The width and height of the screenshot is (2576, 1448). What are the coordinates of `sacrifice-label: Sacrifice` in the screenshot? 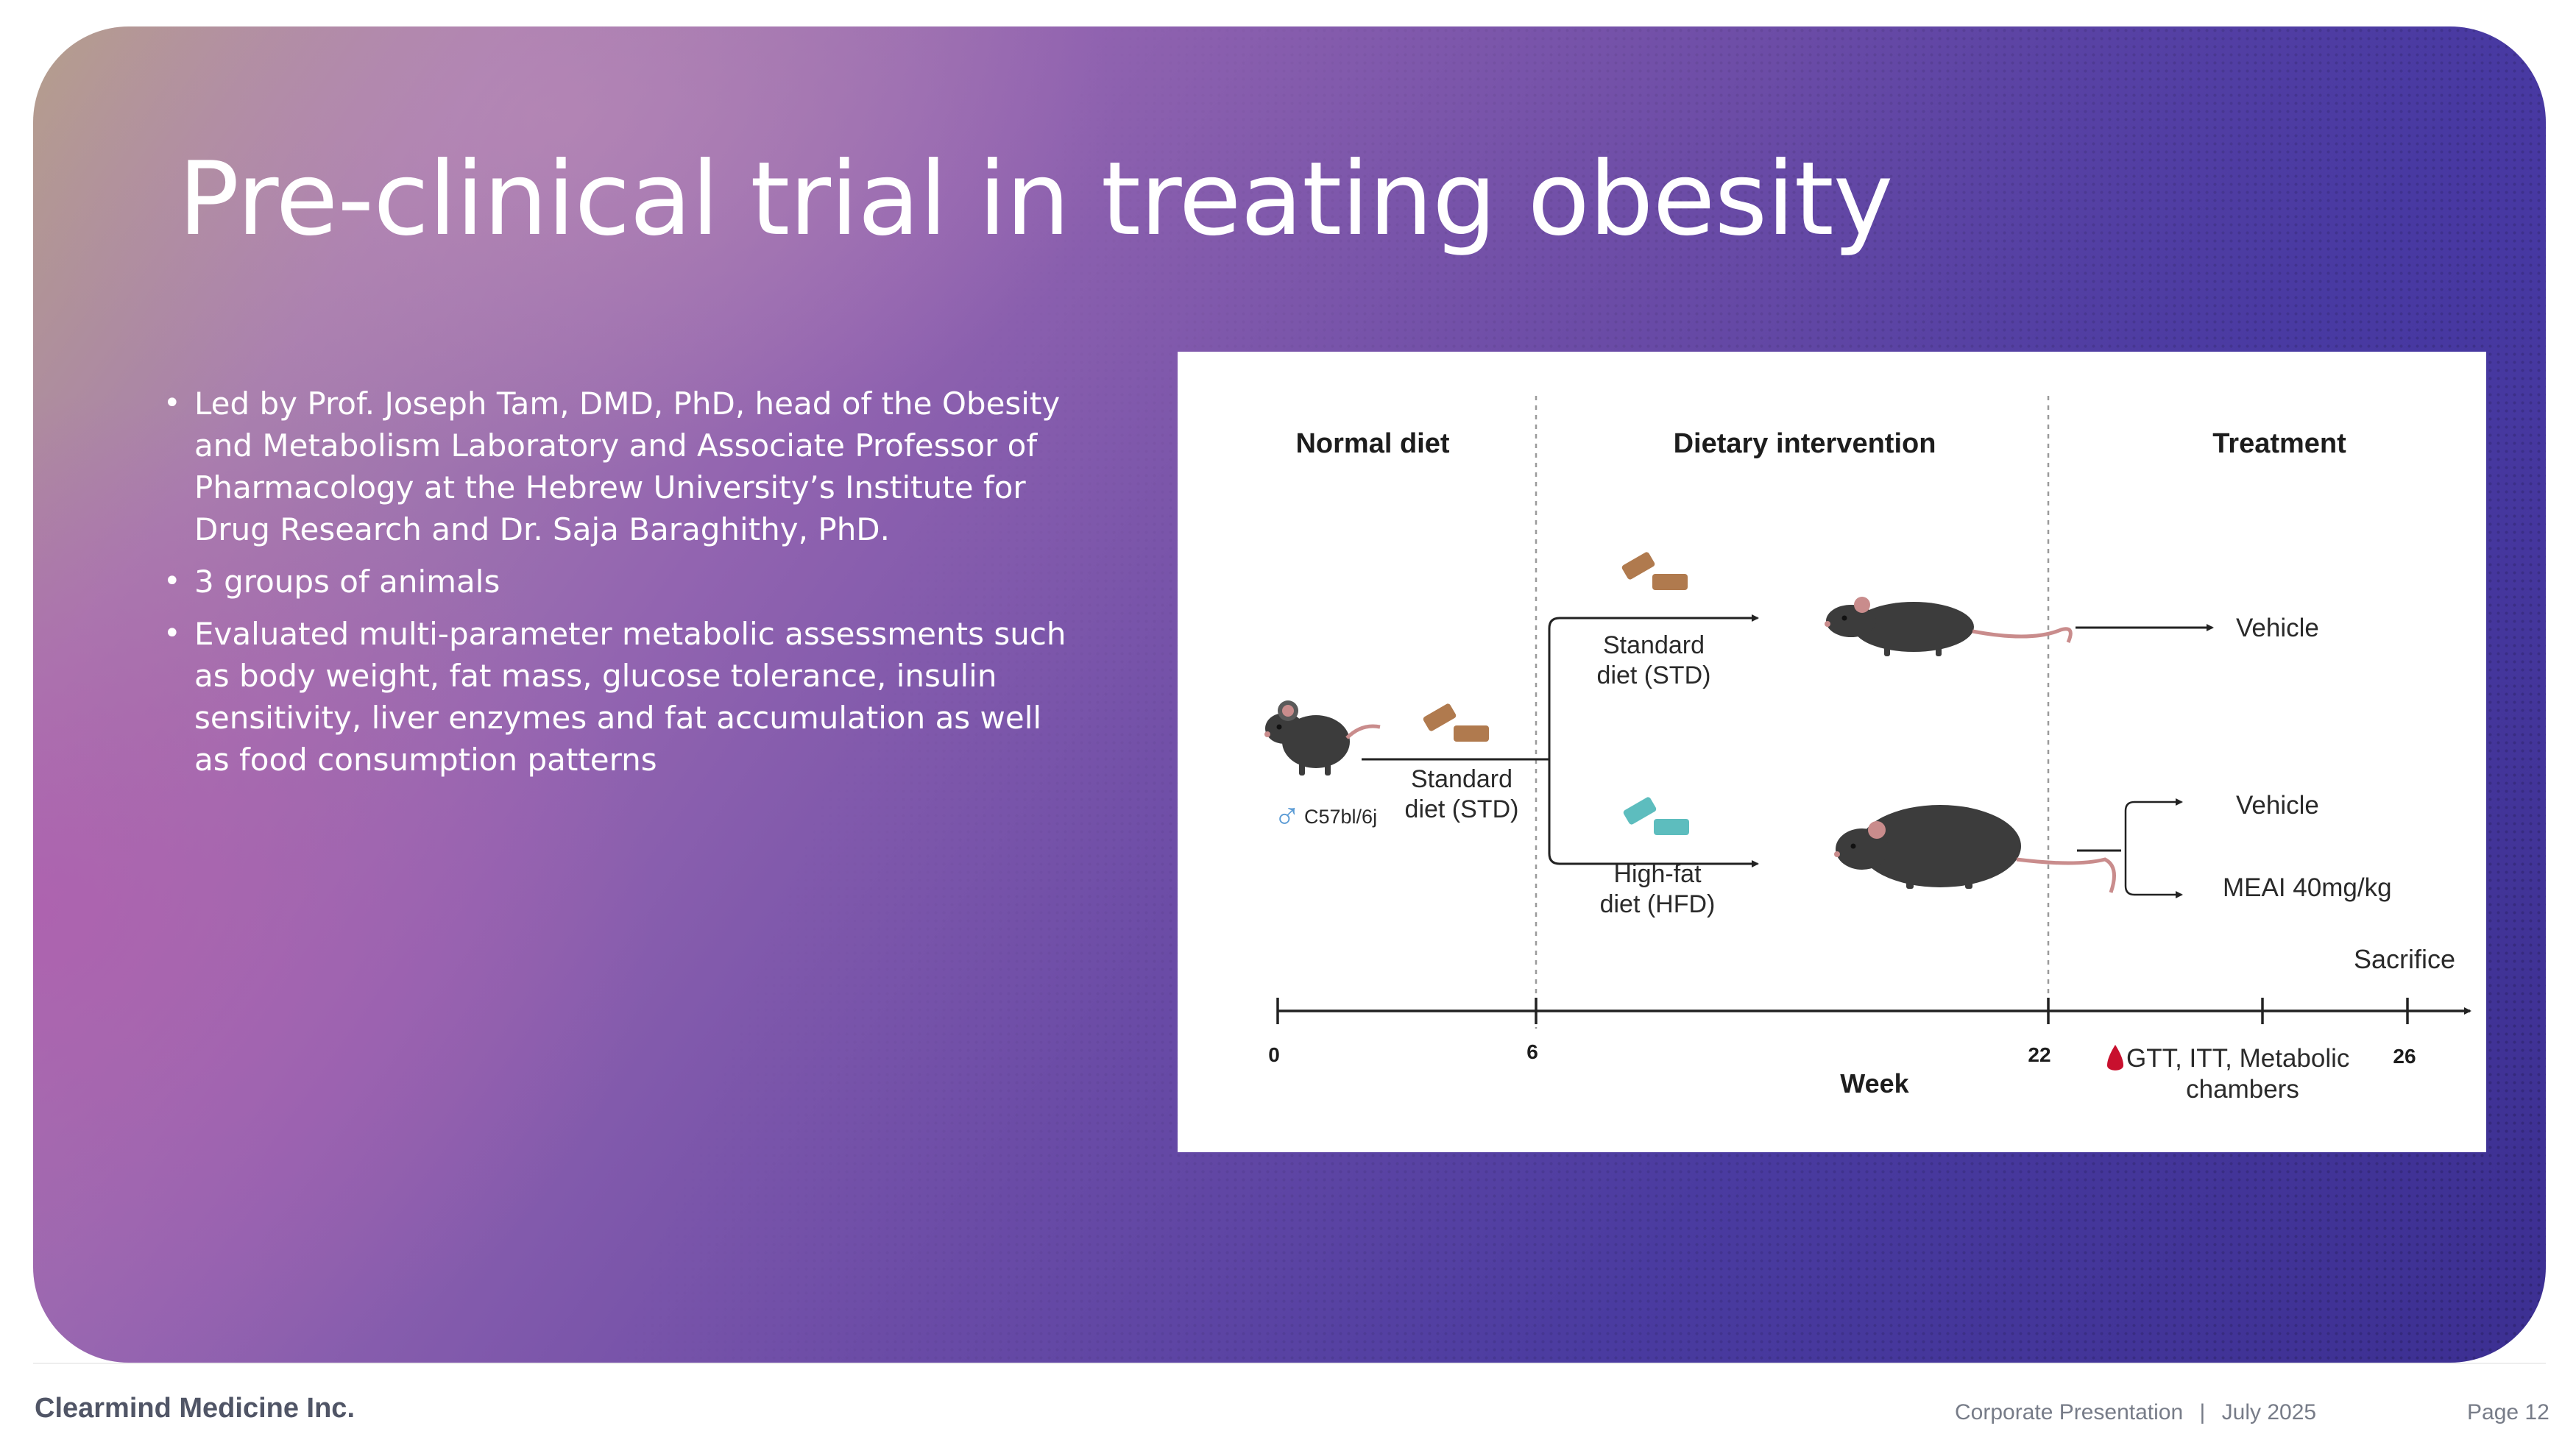 It's located at (2404, 959).